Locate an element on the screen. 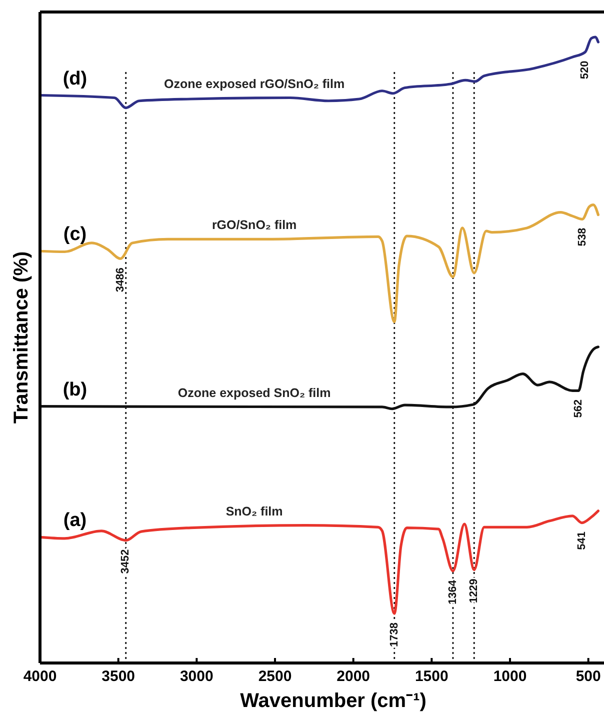 The image size is (604, 714). annotation: 1738 is located at coordinates (394, 634).